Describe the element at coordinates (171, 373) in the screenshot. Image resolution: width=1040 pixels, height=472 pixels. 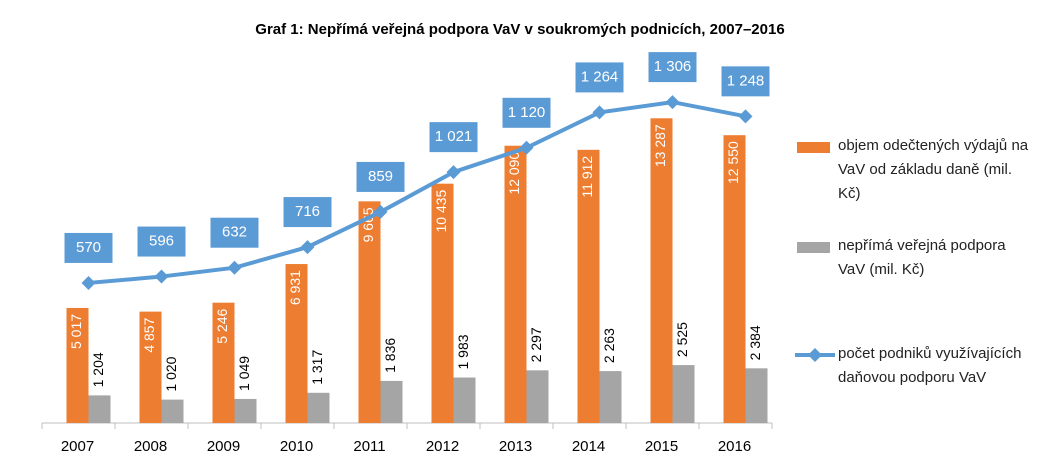
I see `value-label: 1 020` at that location.